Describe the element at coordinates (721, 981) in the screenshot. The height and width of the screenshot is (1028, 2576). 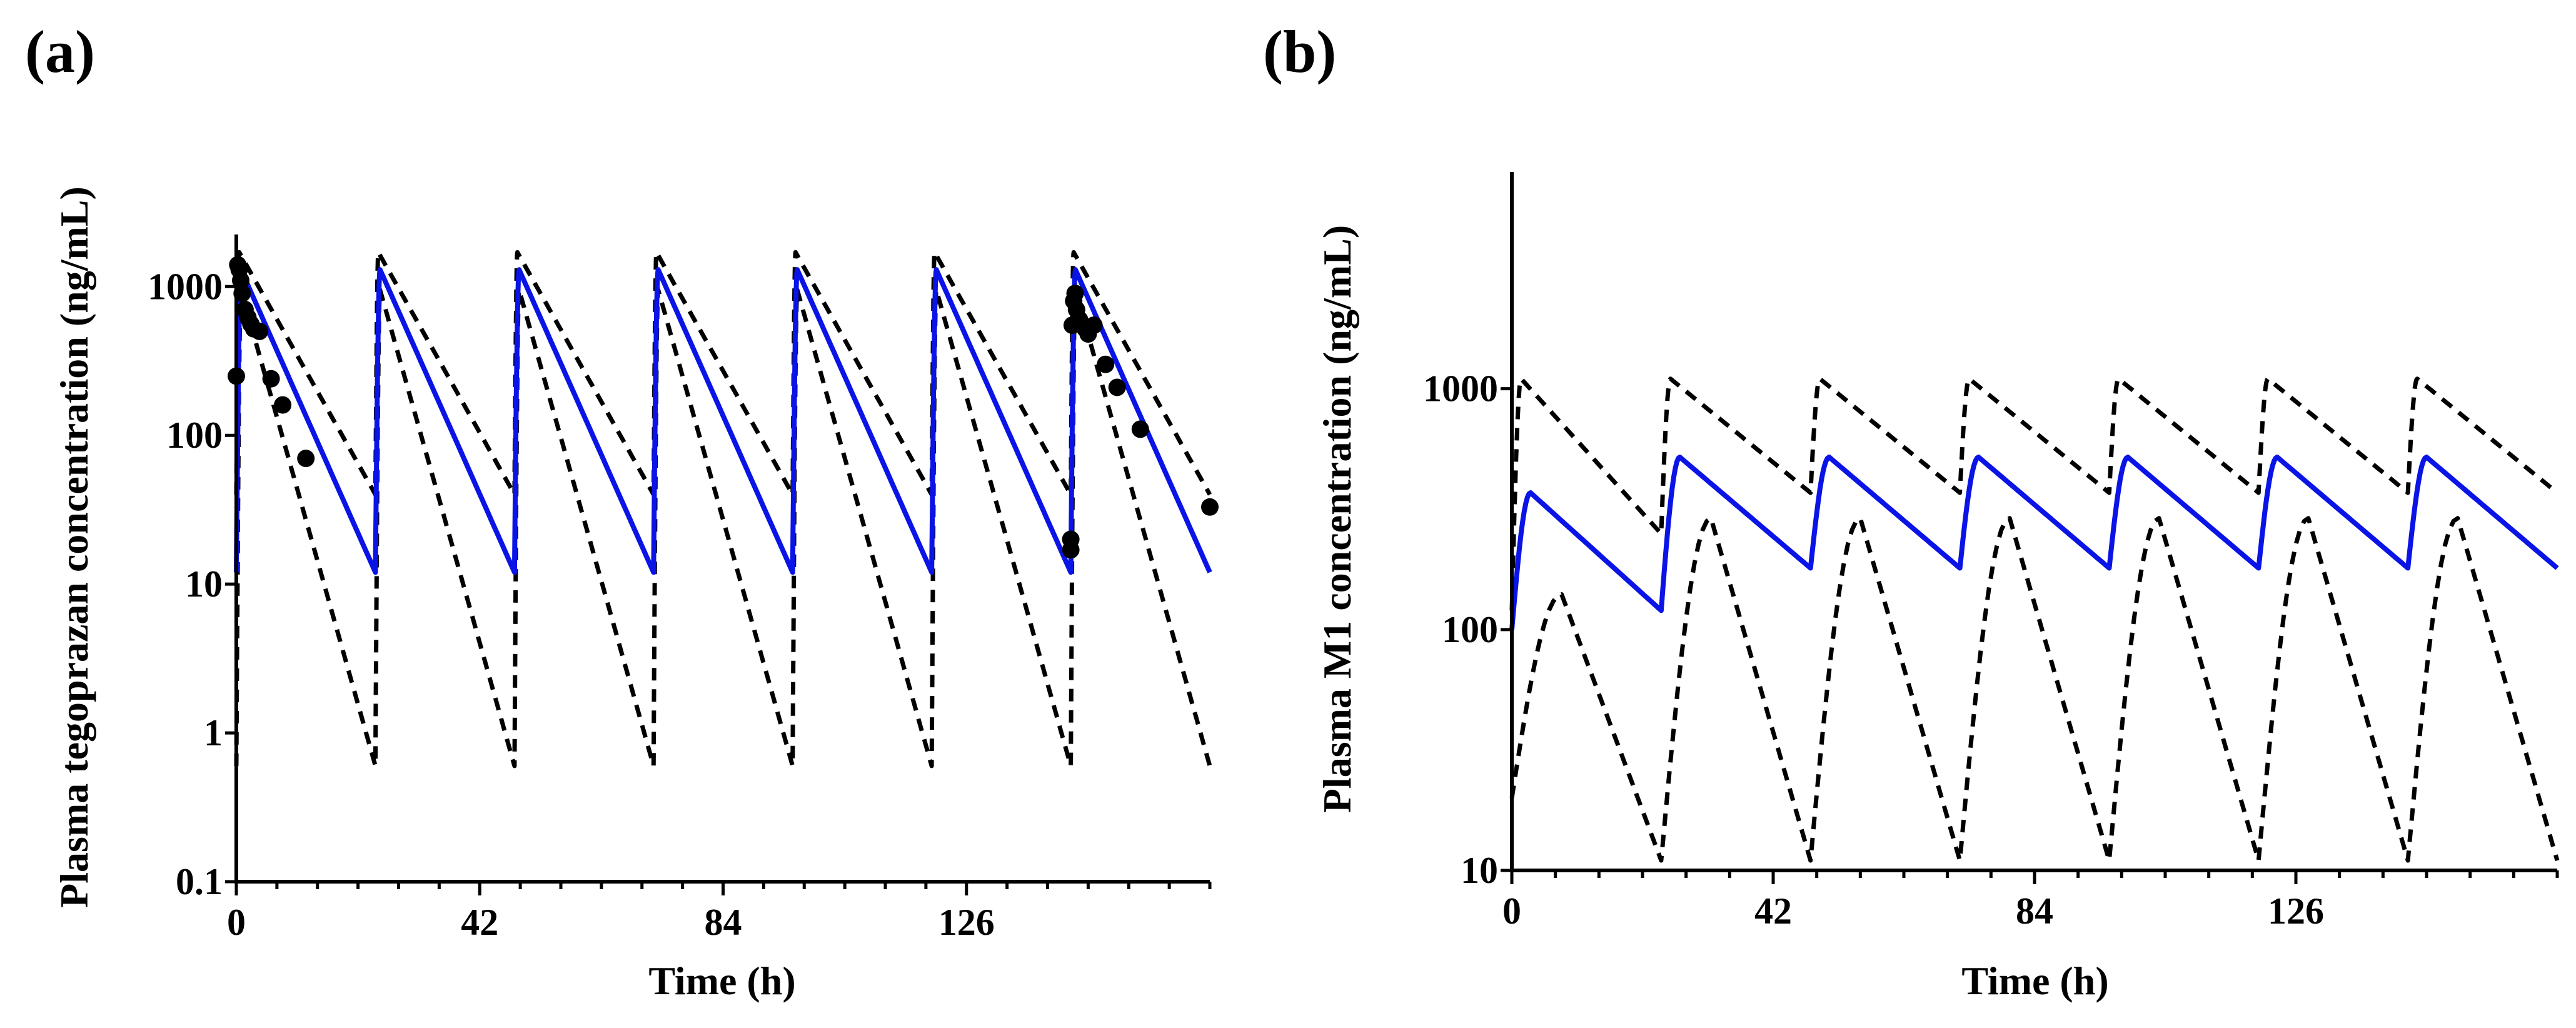
I see `panel-a-x-axis-title: Time (h)` at that location.